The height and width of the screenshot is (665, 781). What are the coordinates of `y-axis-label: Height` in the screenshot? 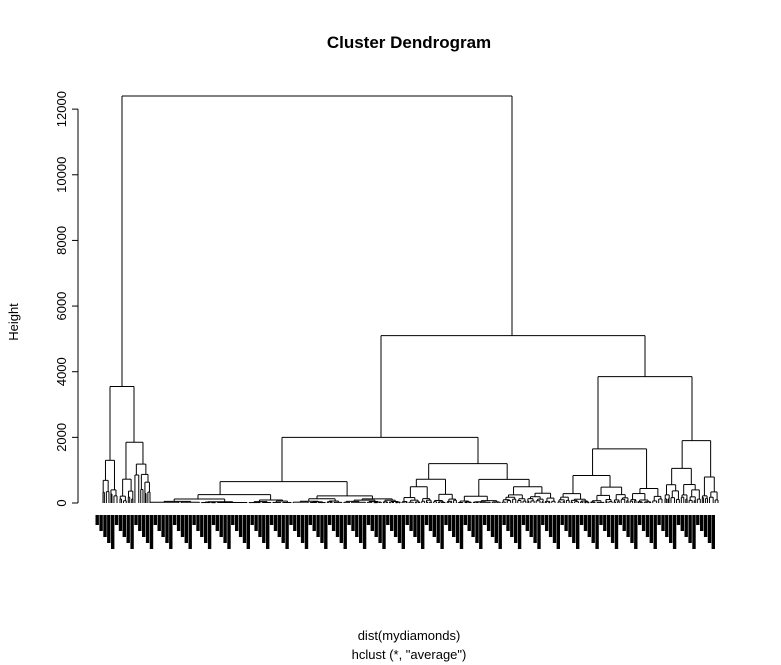 It's located at (13, 322).